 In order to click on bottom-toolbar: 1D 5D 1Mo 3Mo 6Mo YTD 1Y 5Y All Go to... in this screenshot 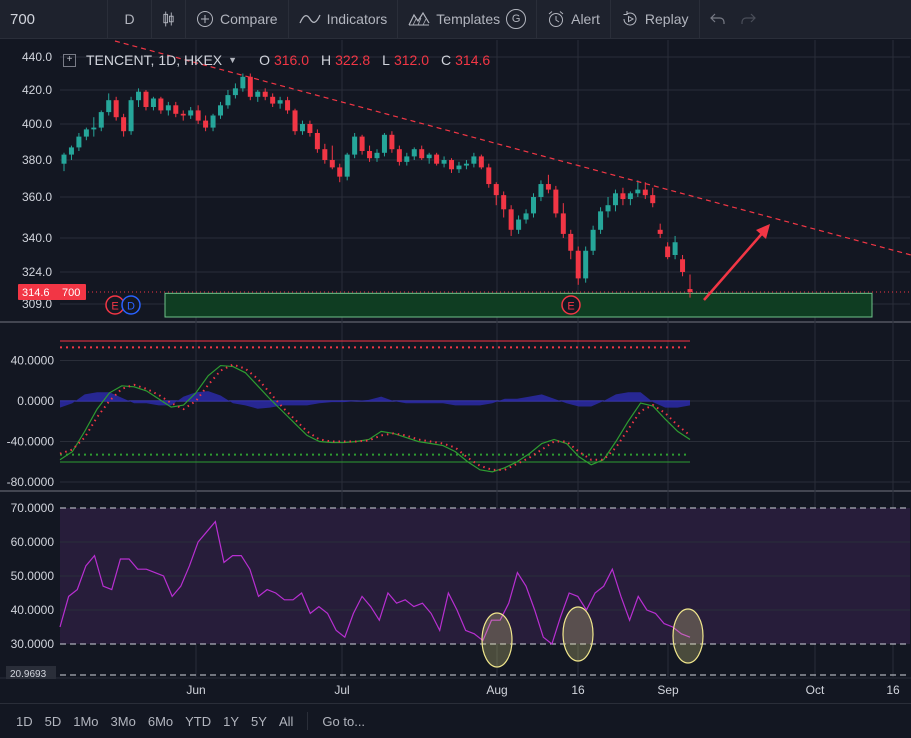, I will do `click(455, 720)`.